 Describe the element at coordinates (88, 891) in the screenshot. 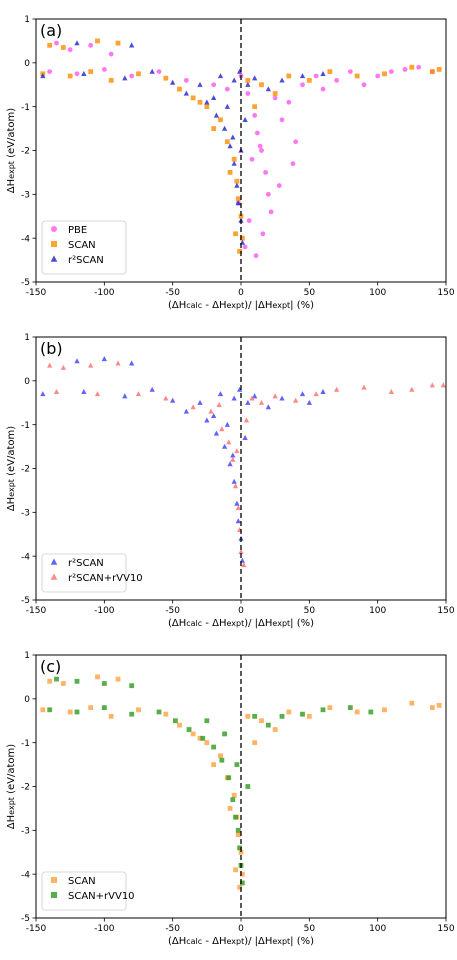

I see `legend: SCAN SCAN+rVV10` at that location.